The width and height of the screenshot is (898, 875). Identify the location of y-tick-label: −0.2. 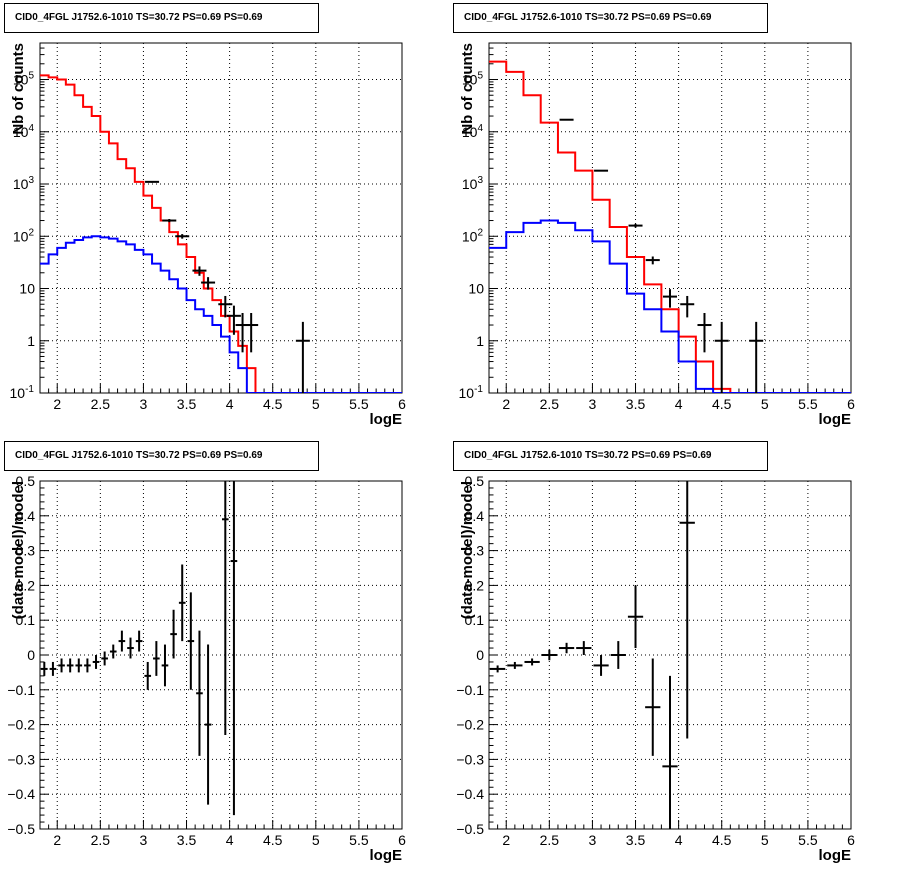
(470, 725).